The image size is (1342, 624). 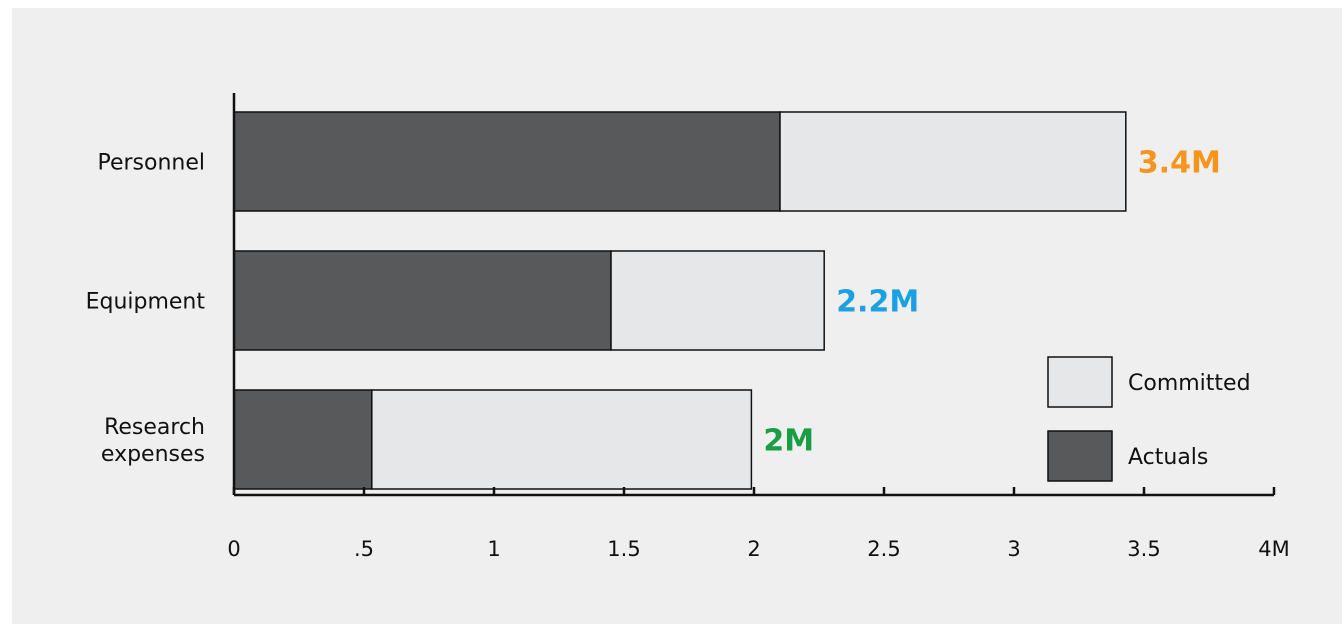 I want to click on legend-label-actuals: Actuals, so click(x=1168, y=457).